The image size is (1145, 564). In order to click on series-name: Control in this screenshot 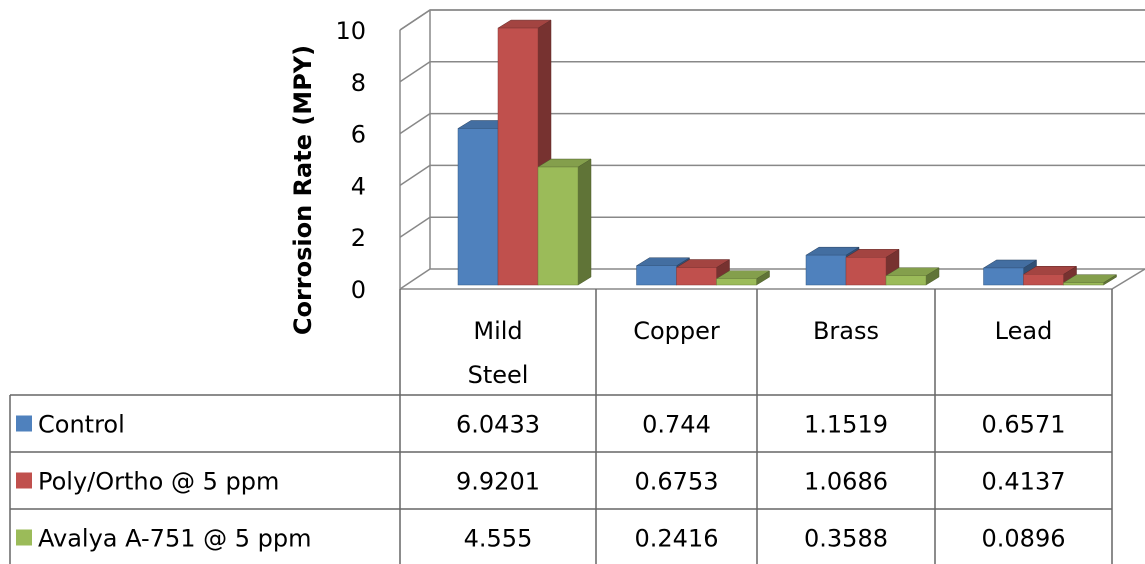, I will do `click(81, 425)`.